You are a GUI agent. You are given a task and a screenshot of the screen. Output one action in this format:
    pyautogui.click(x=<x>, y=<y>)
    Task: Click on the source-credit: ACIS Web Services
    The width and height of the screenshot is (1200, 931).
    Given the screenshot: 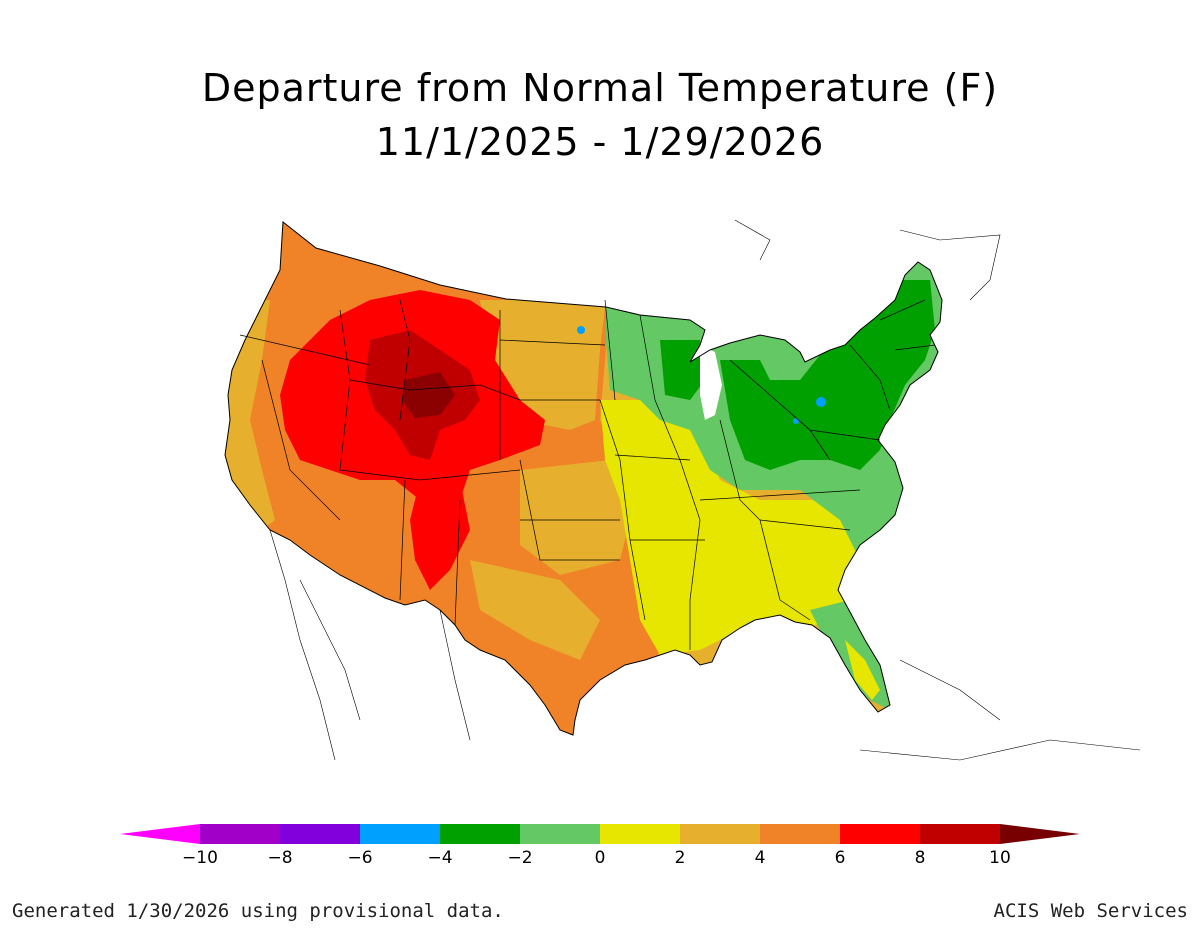 What is the action you would take?
    pyautogui.click(x=1090, y=911)
    